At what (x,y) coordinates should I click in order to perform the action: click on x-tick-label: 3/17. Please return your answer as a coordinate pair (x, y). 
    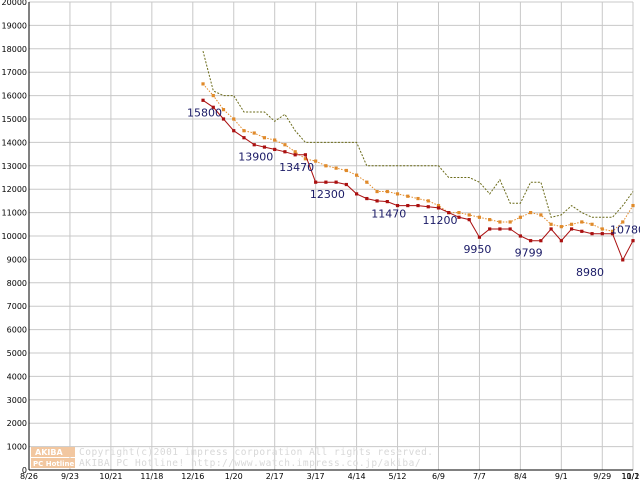
    Looking at the image, I should click on (316, 476).